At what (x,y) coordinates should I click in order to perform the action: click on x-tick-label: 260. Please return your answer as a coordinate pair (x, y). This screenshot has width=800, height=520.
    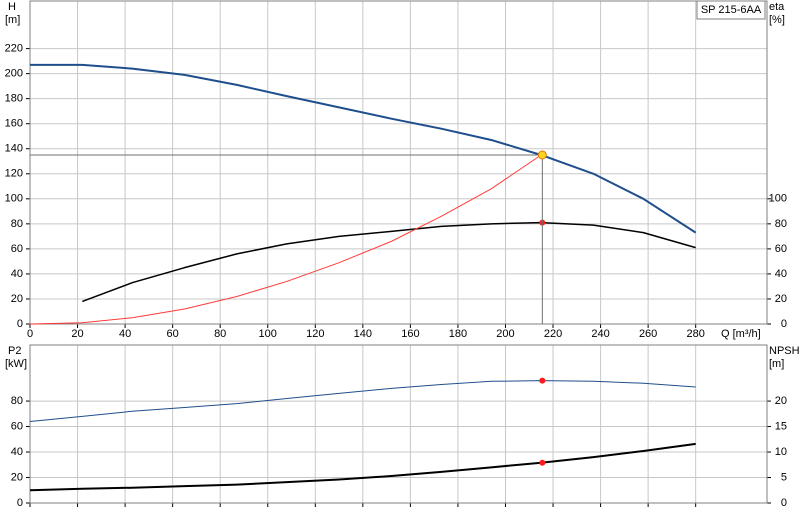
    Looking at the image, I should click on (648, 334).